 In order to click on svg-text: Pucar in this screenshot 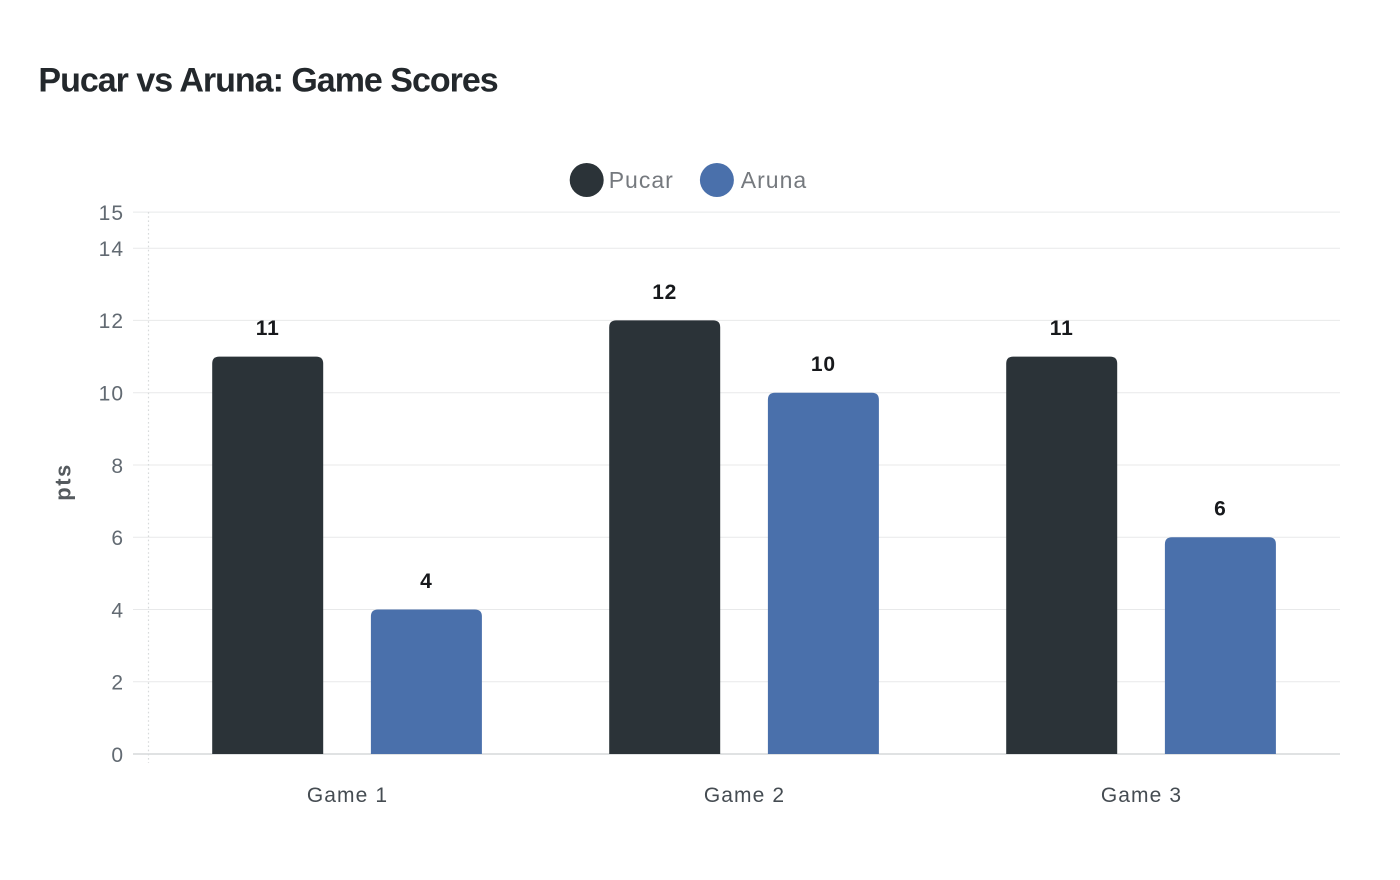, I will do `click(641, 180)`.